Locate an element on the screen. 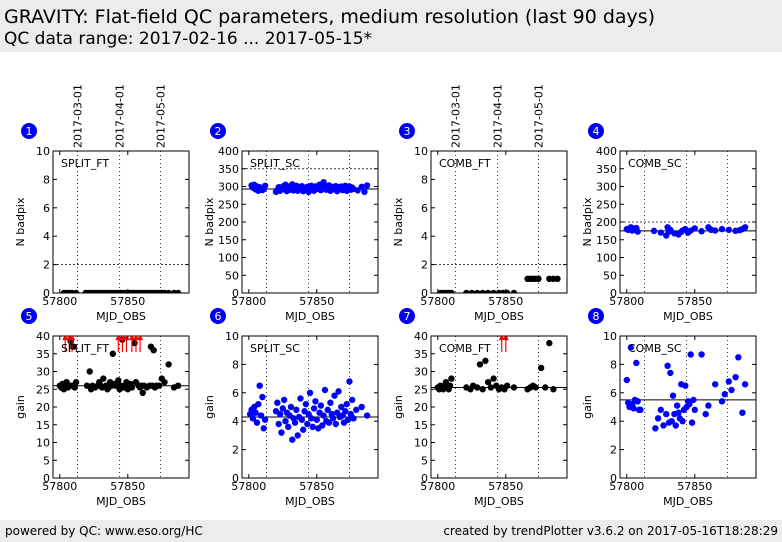 This screenshot has height=542, width=782. panel-number: 1 is located at coordinates (29, 131).